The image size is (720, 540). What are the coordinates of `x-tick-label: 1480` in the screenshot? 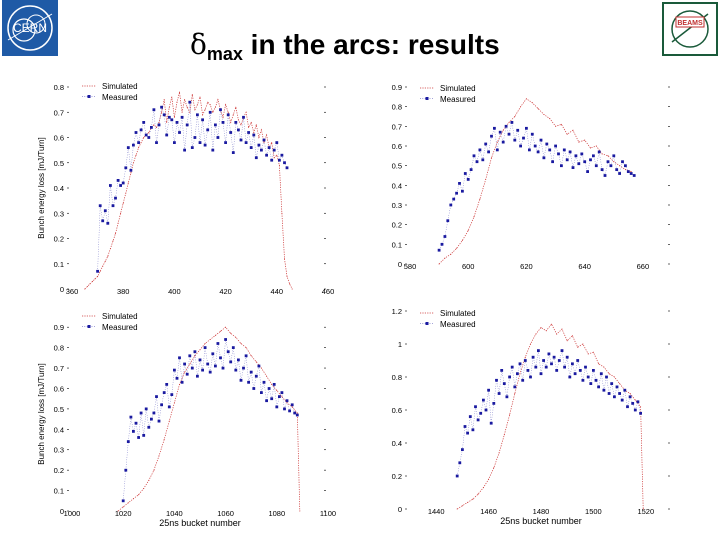 It's located at (541, 511).